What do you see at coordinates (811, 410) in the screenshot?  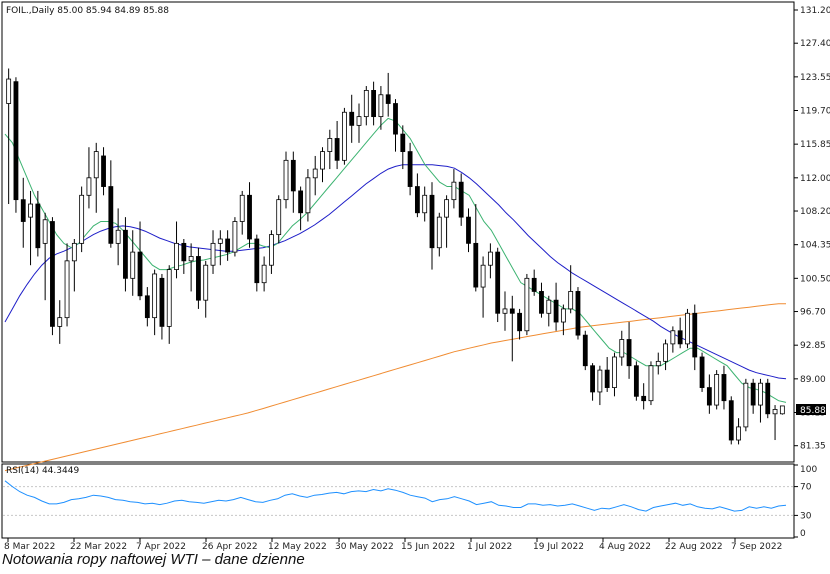 I see `last-price-marker: 85.88` at bounding box center [811, 410].